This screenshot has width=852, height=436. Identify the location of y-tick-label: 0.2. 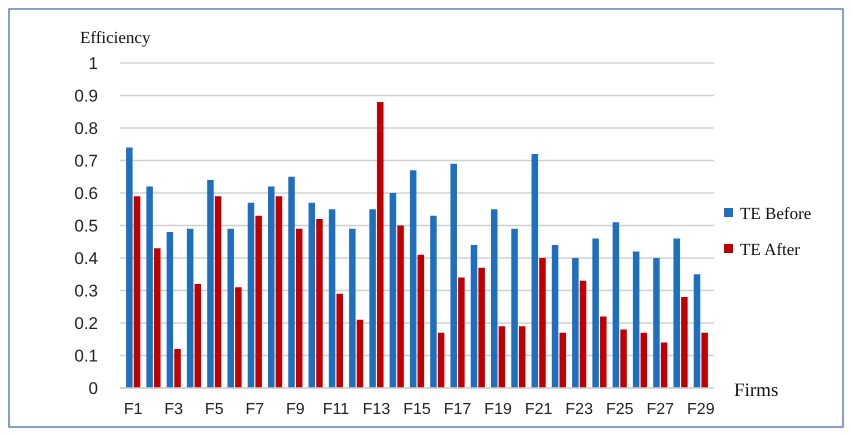
(86, 323).